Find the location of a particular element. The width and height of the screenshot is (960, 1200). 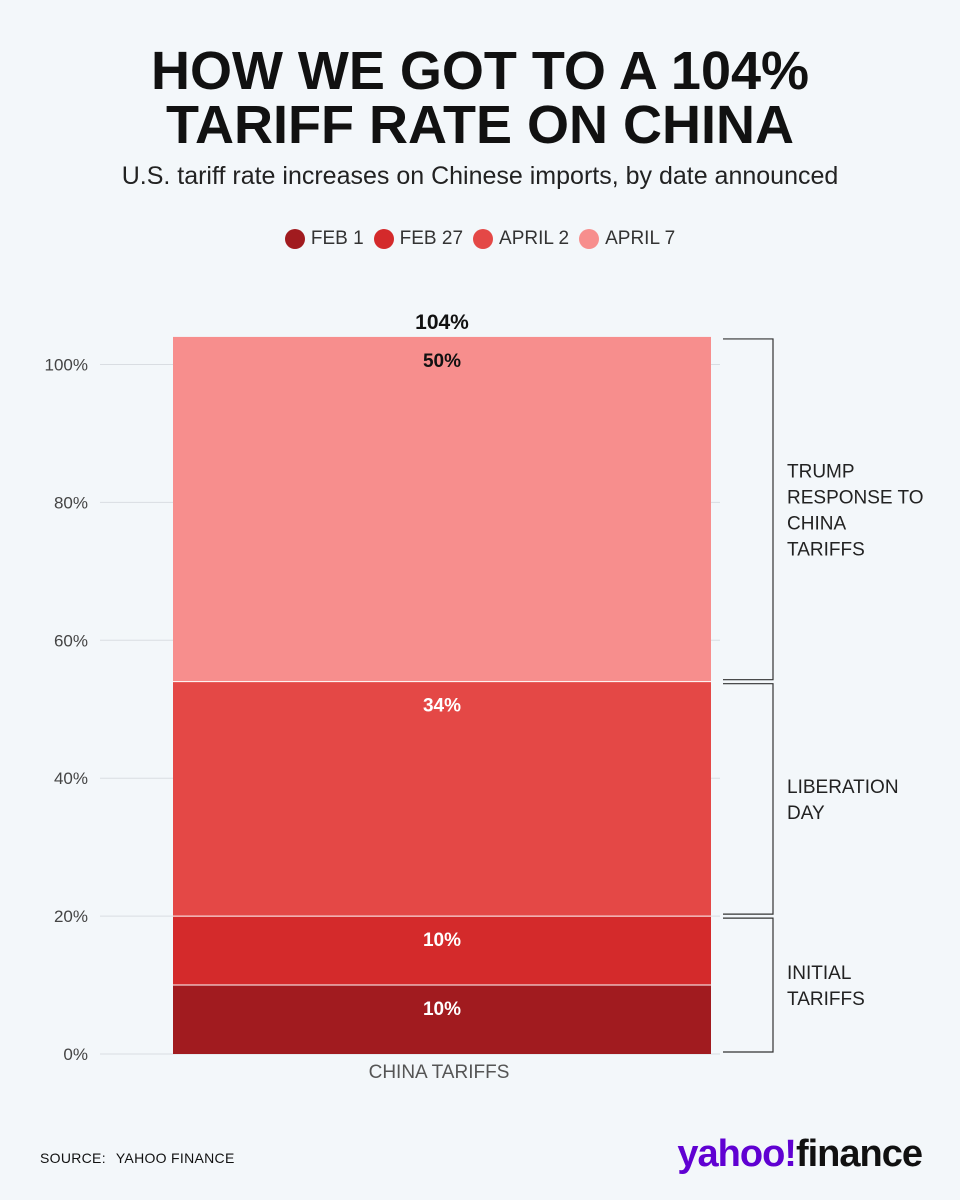

annotation-label: TRUMP is located at coordinates (821, 471).